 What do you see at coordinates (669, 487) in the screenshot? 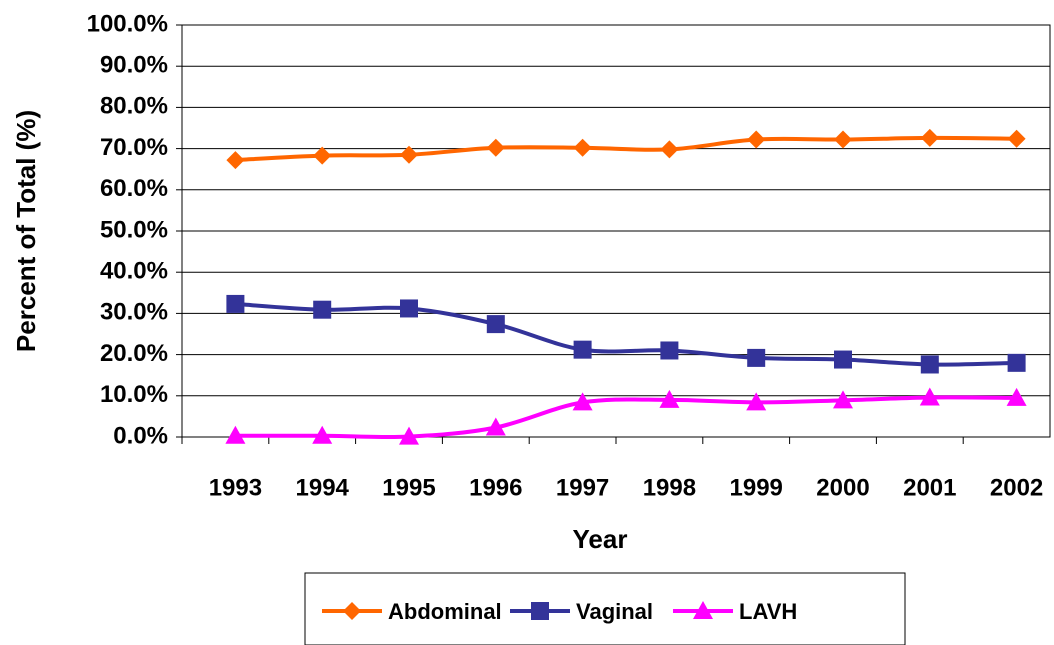
I see `x-tick-label: 1998` at bounding box center [669, 487].